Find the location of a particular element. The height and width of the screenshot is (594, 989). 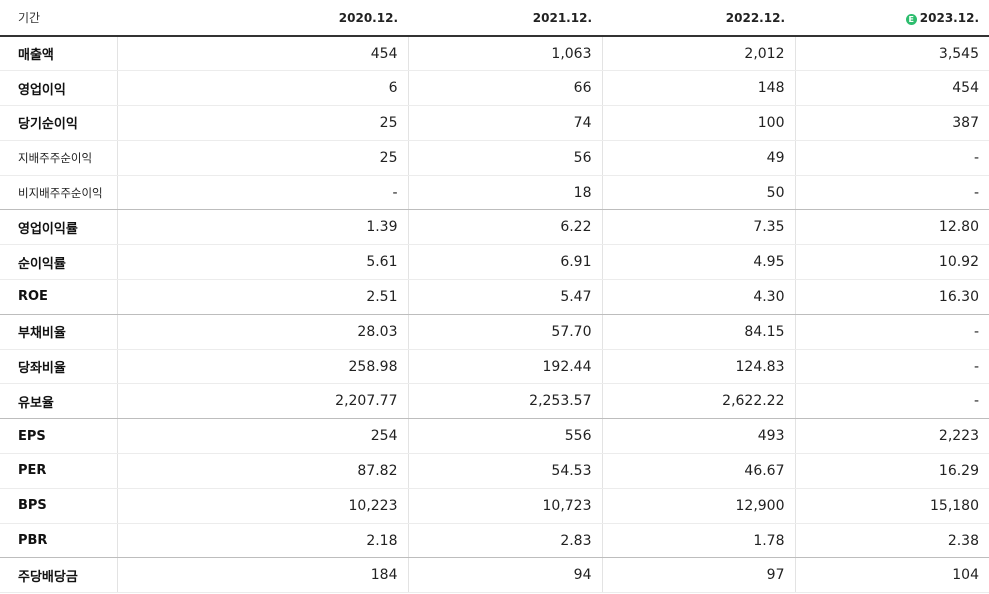

table-cell: 1.39 is located at coordinates (262, 227).